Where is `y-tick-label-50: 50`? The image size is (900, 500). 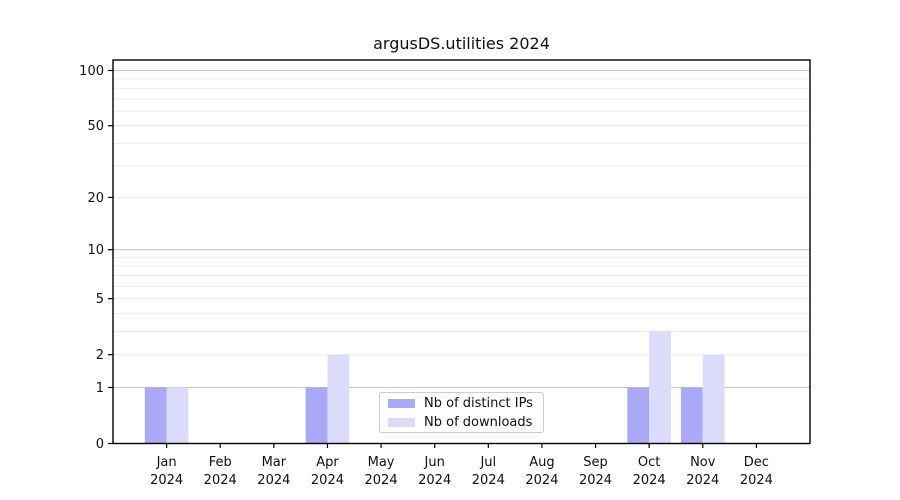 y-tick-label-50: 50 is located at coordinates (95, 126).